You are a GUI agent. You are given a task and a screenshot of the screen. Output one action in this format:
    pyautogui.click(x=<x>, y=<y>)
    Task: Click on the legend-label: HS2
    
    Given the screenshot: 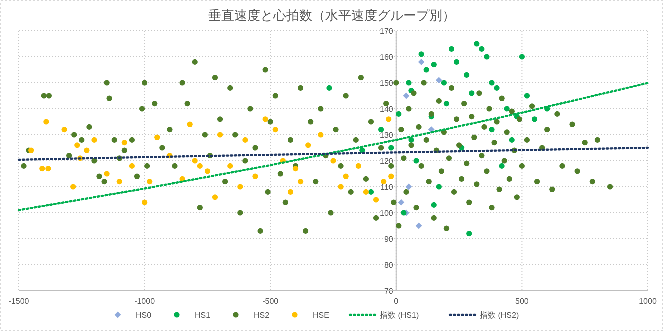 What is the action you would take?
    pyautogui.click(x=262, y=315)
    